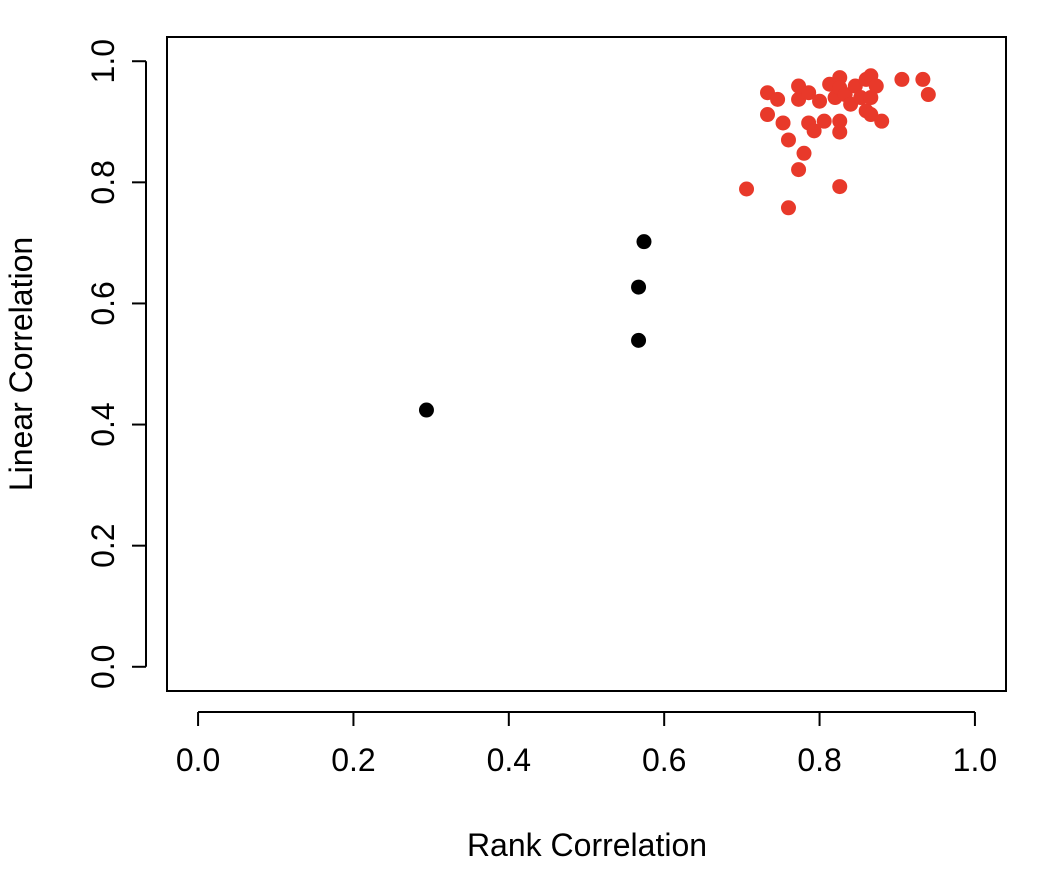 The height and width of the screenshot is (890, 1050). Describe the element at coordinates (586, 744) in the screenshot. I see `x-axis: 0.0 0.2 0.4 0.6 0.8 1.0` at that location.